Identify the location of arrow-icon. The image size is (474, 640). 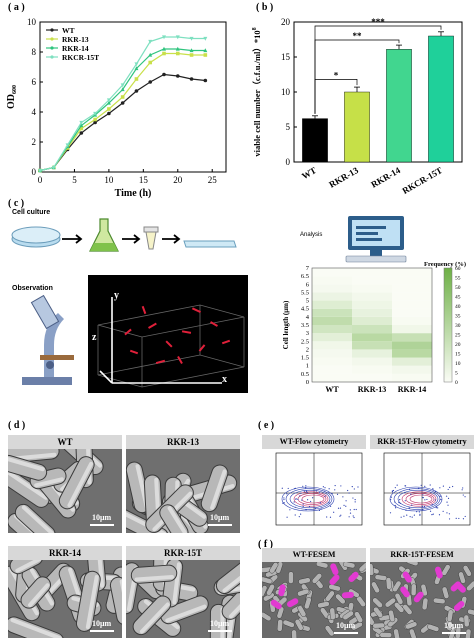
(72, 239).